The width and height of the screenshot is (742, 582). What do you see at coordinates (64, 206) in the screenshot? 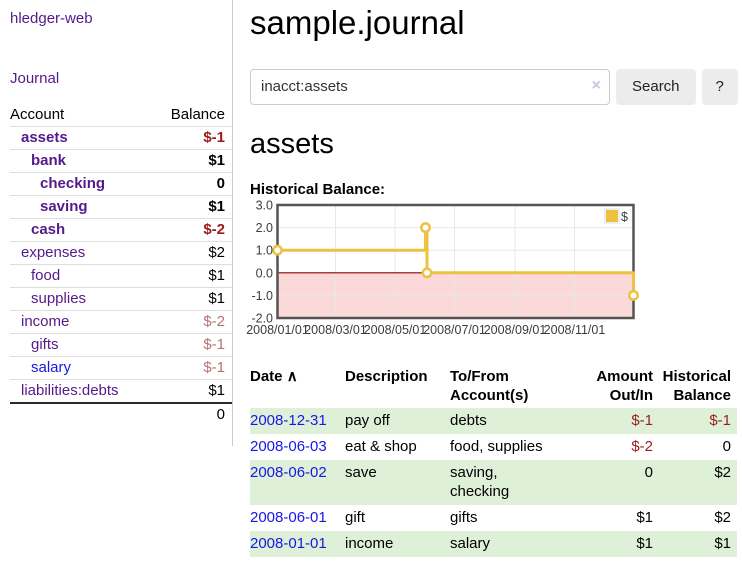
I see `account-link-saving: saving` at bounding box center [64, 206].